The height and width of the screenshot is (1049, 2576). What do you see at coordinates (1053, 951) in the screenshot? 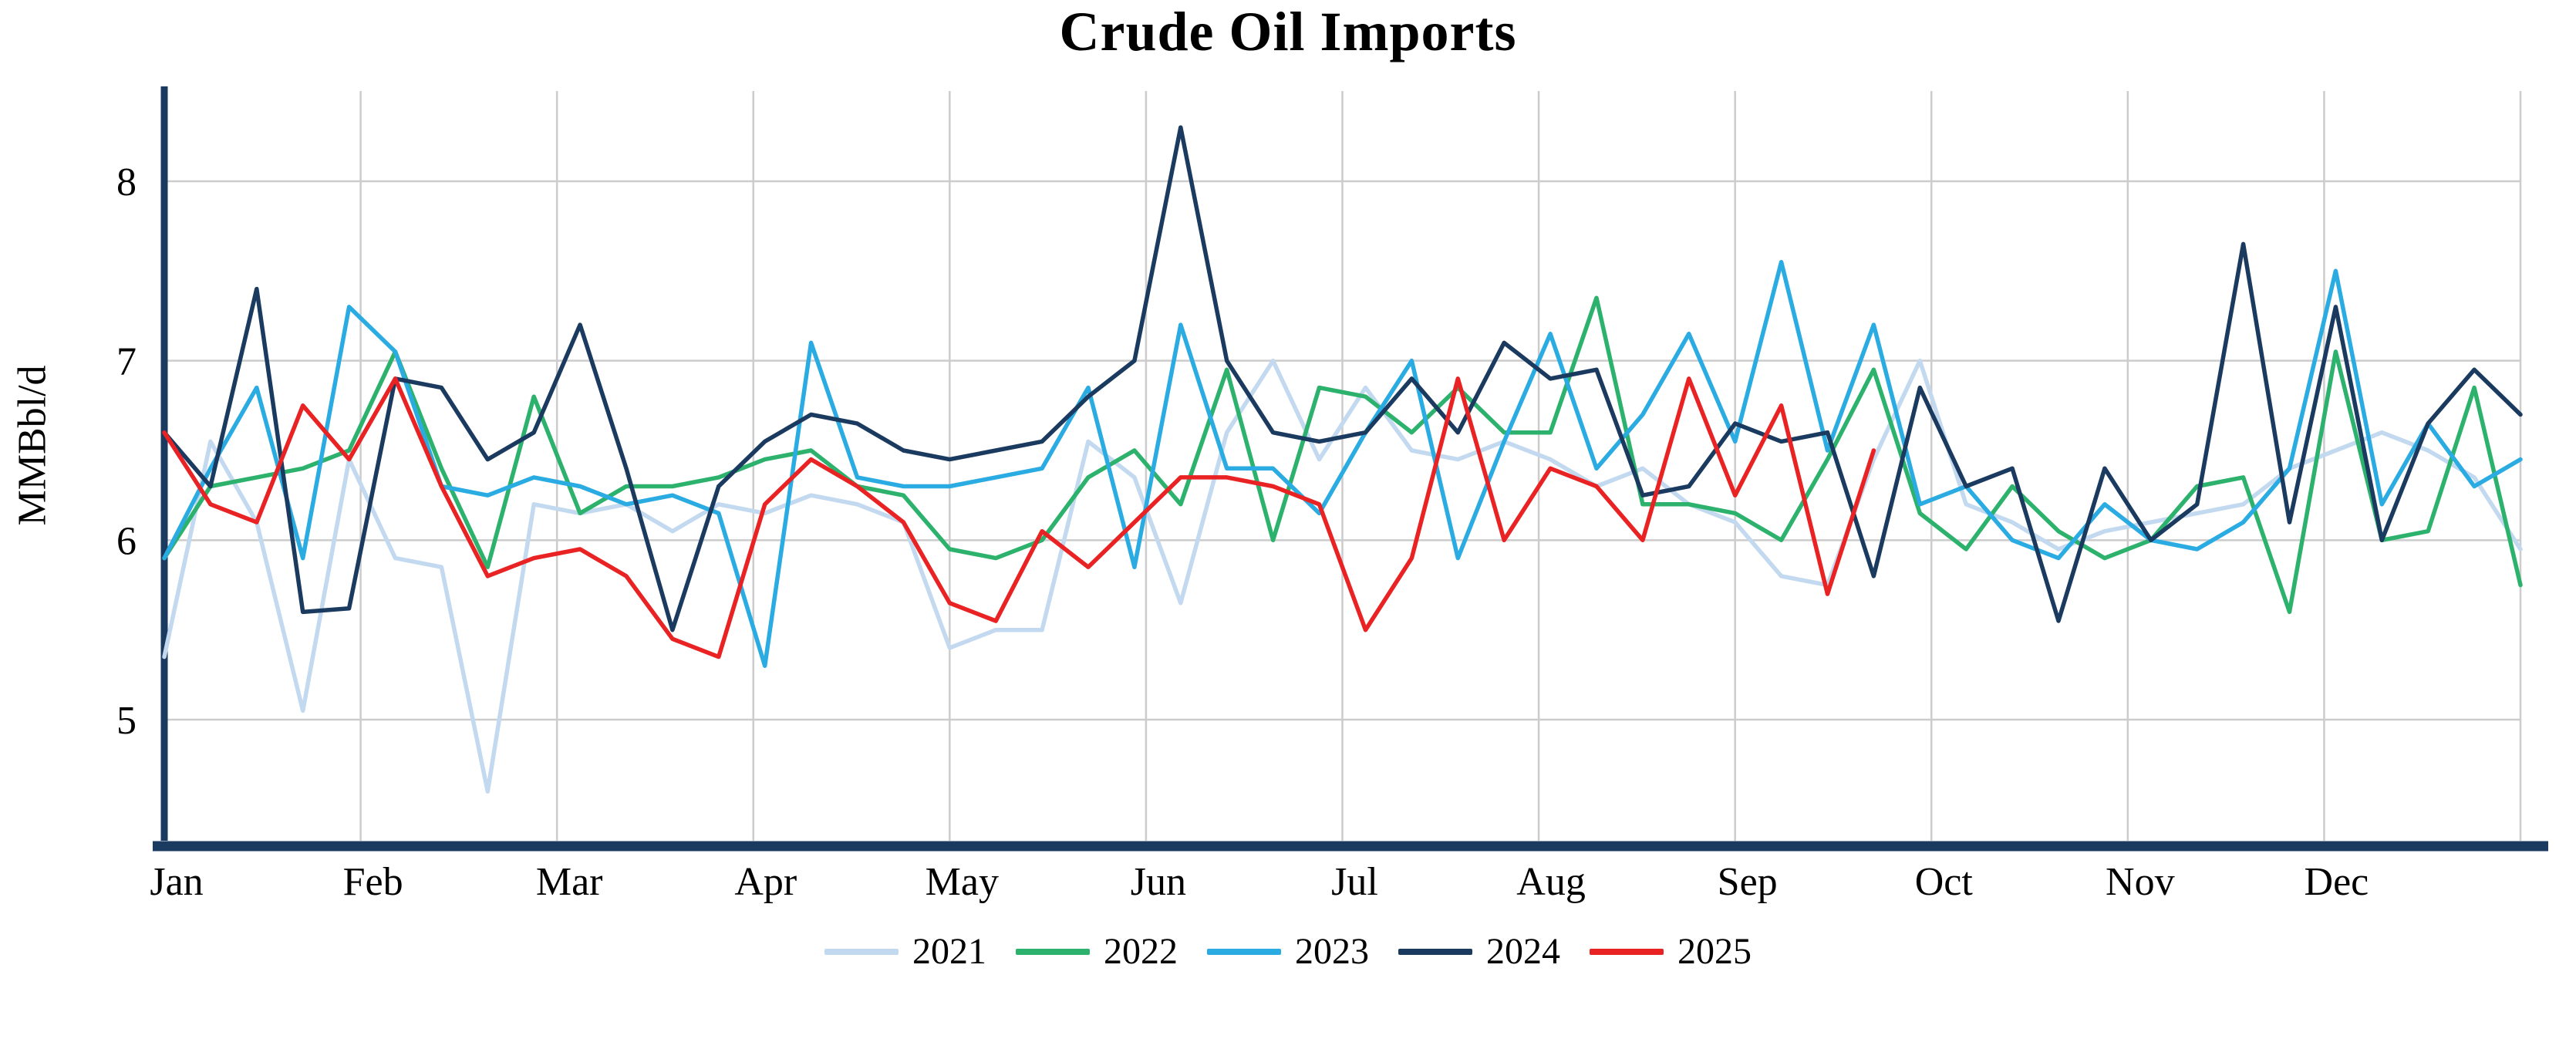
I see `legend-swatch-2022` at bounding box center [1053, 951].